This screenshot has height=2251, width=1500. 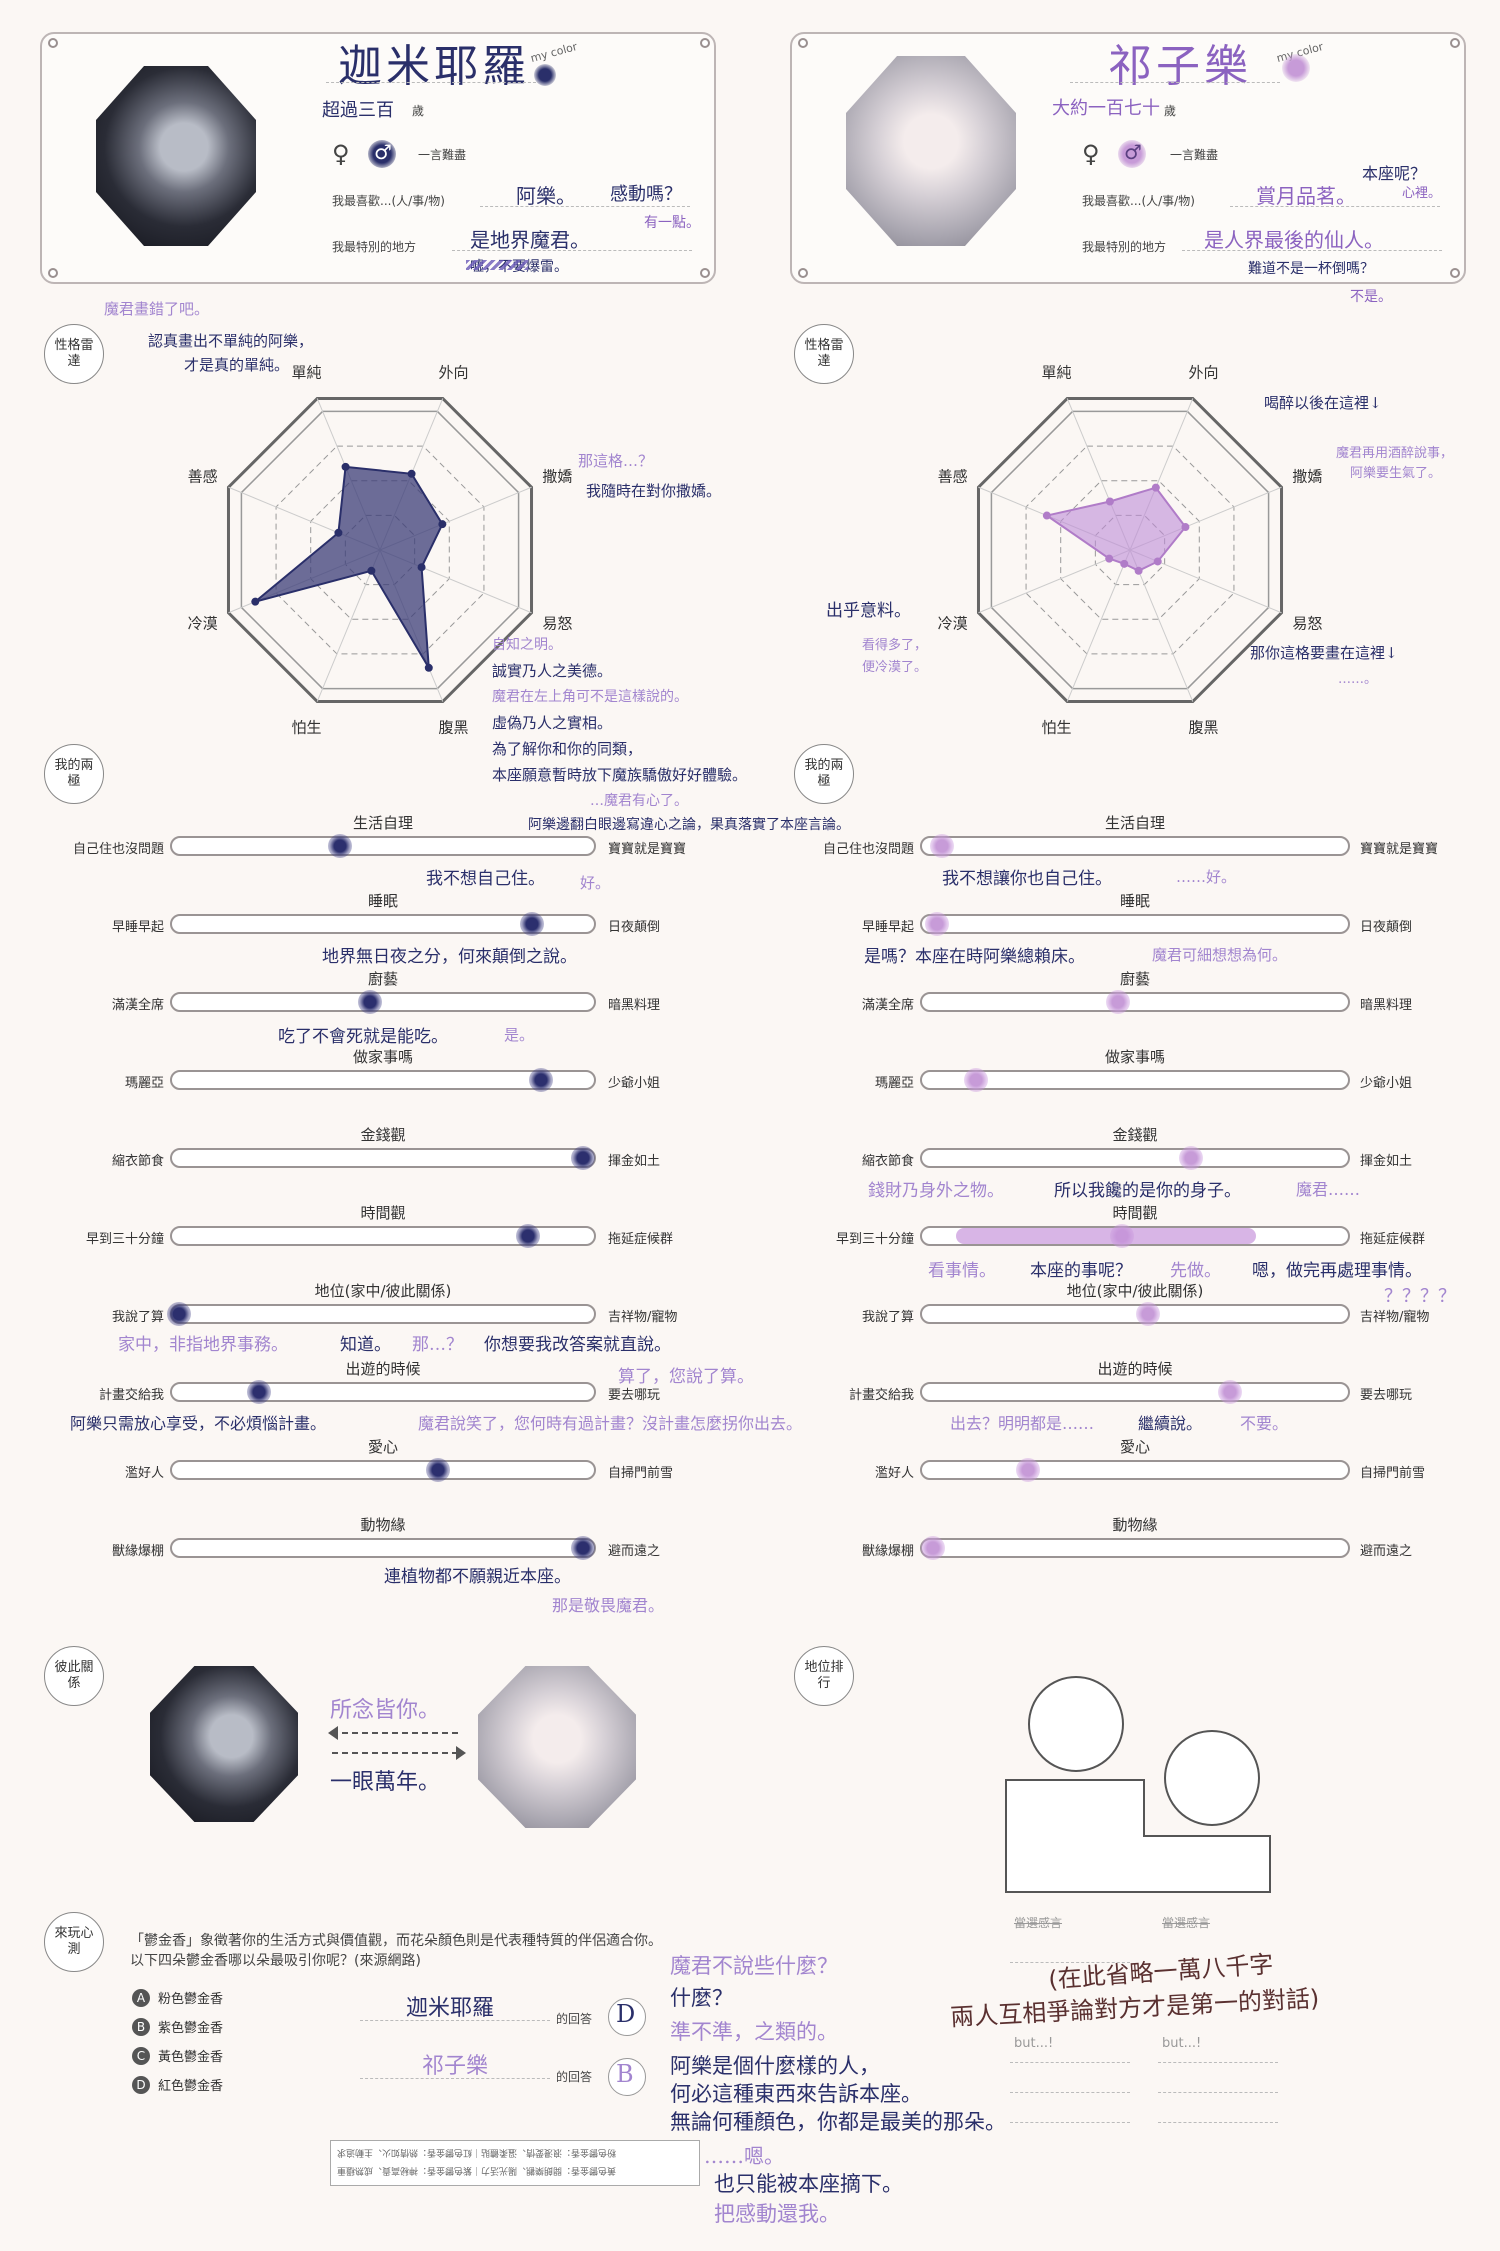 What do you see at coordinates (1393, 1239) in the screenshot?
I see `slider-right-label: 拖延症候群` at bounding box center [1393, 1239].